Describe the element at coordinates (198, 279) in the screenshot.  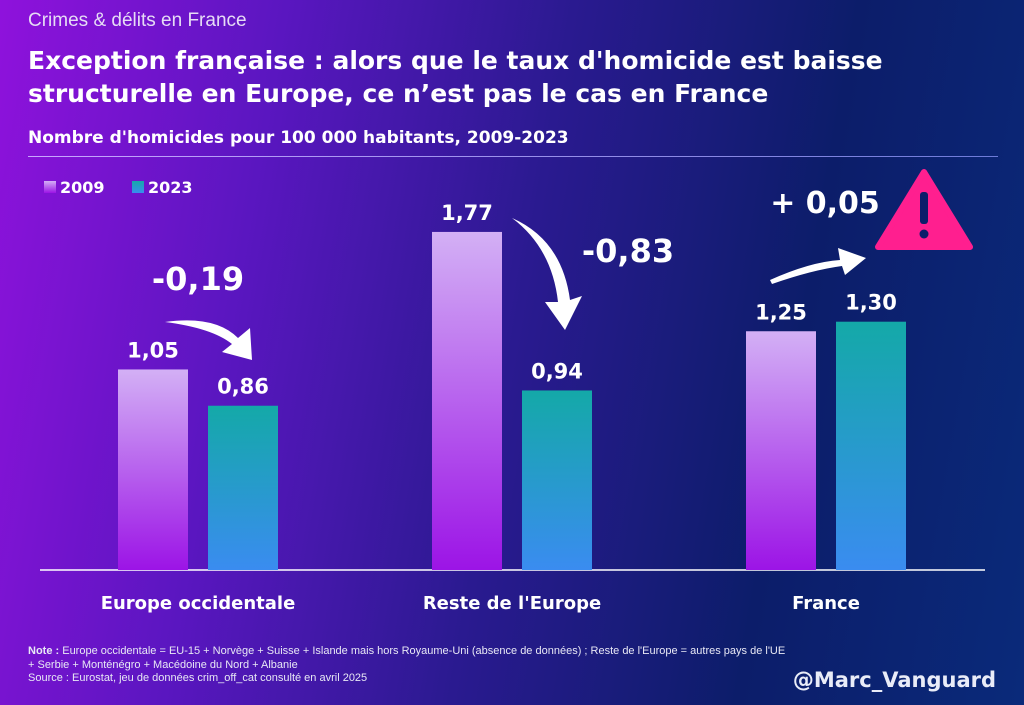
I see `delta-label-0: -0,19` at that location.